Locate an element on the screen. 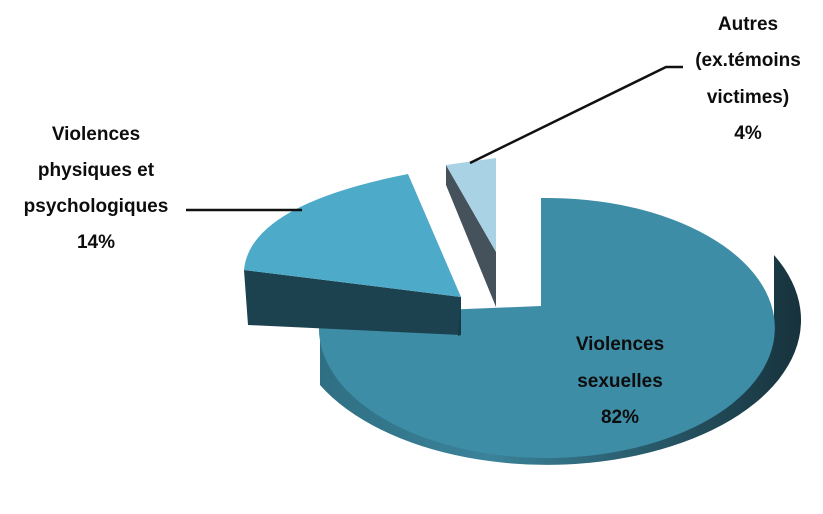 The height and width of the screenshot is (514, 823). slice-value-label: 14% is located at coordinates (96, 242).